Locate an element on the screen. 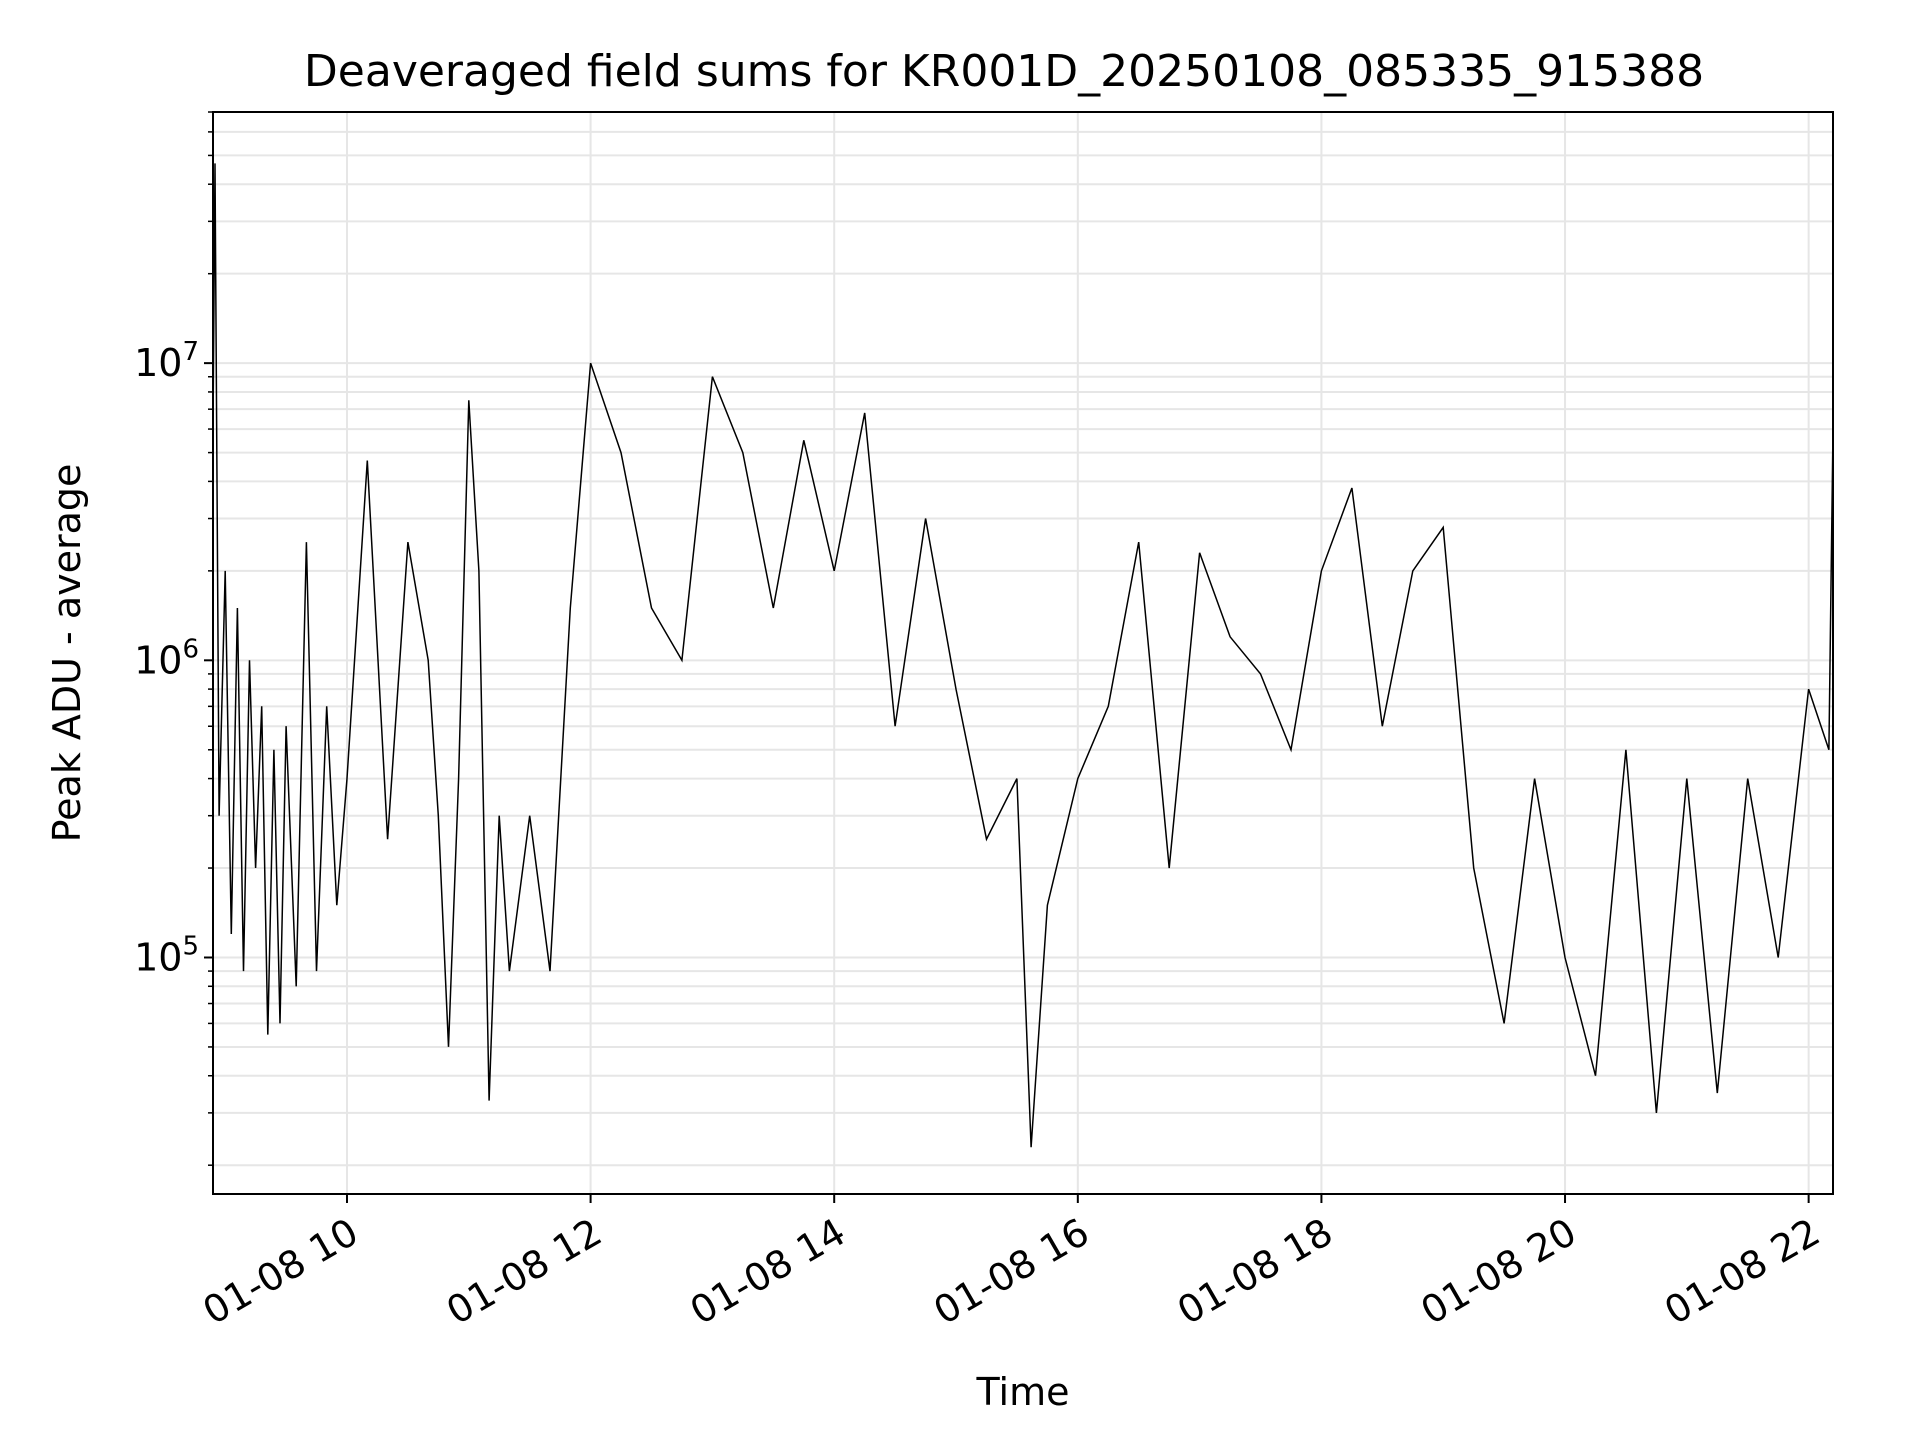  y-tick-label: 107 is located at coordinates (166, 361).